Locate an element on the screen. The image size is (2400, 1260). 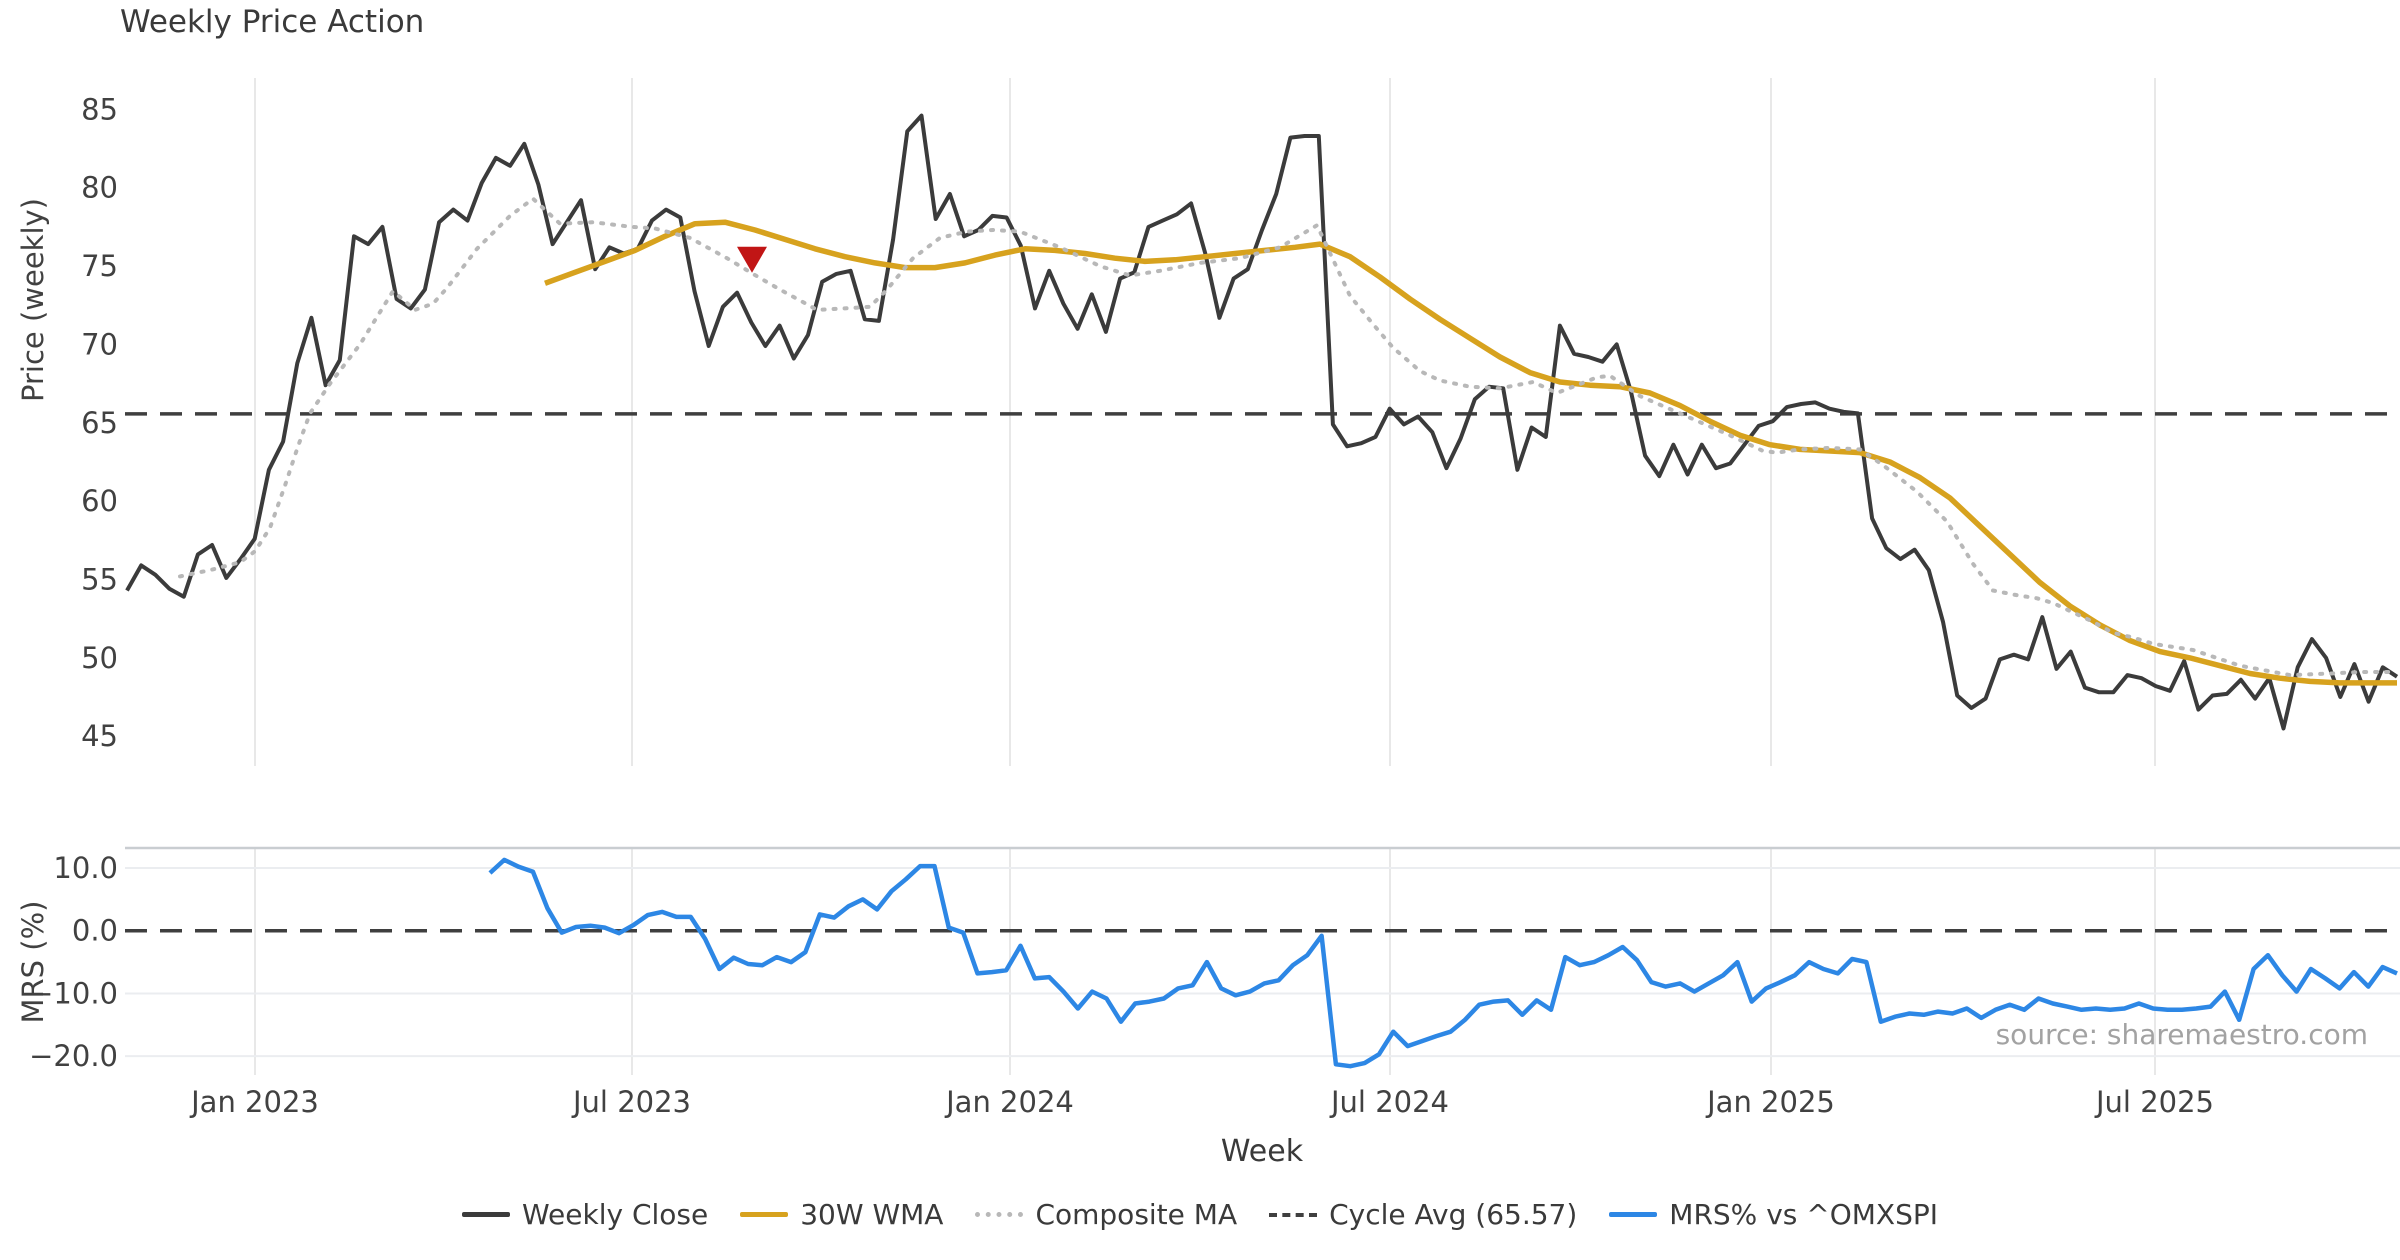
y-tick-label: 75 is located at coordinates (99, 266).